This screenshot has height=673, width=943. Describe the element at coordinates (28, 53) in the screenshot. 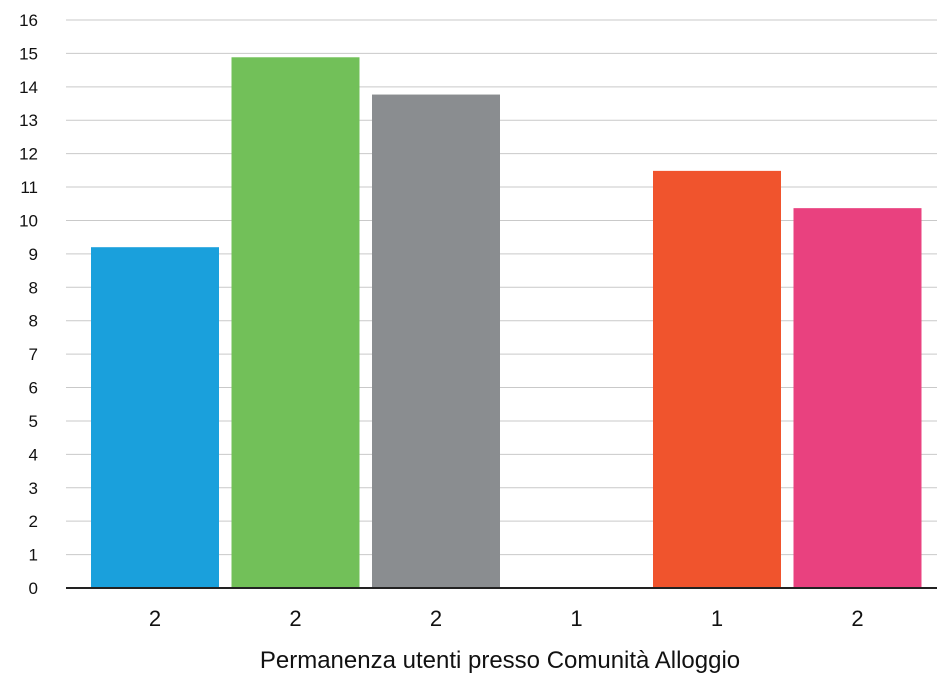

I see `y-tick-label: 15` at that location.